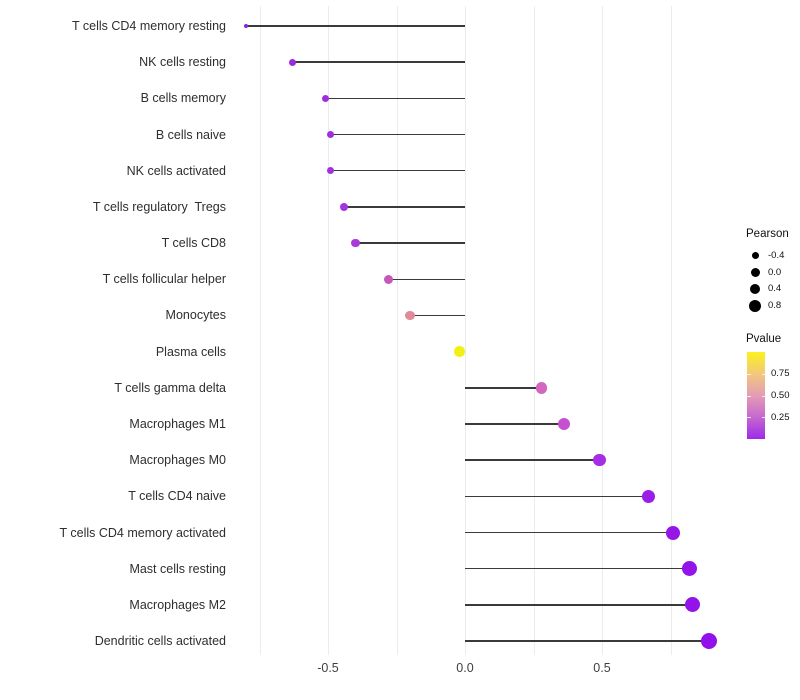 Image resolution: width=800 pixels, height=700 pixels. Describe the element at coordinates (182, 62) in the screenshot. I see `y-label: NK cells resting` at that location.